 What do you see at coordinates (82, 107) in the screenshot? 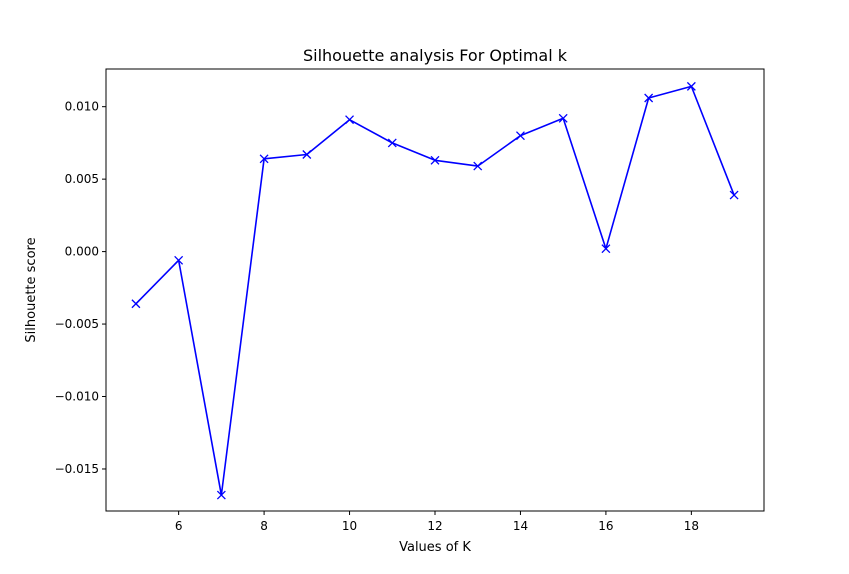
I see `y-tick-label: 0.010` at bounding box center [82, 107].